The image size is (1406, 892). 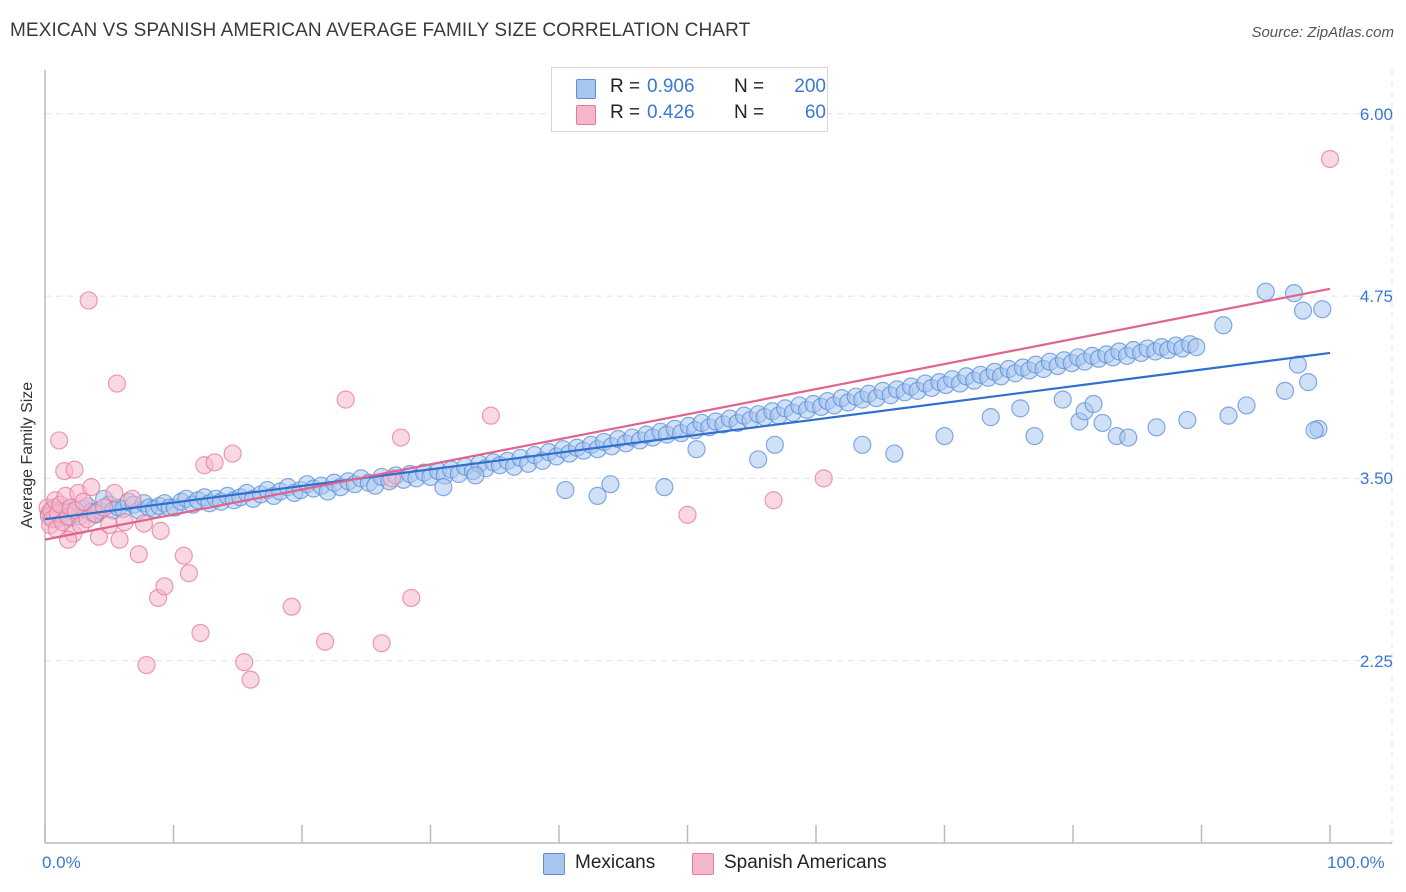 What do you see at coordinates (615, 862) in the screenshot?
I see `legend-label: Mexicans` at bounding box center [615, 862].